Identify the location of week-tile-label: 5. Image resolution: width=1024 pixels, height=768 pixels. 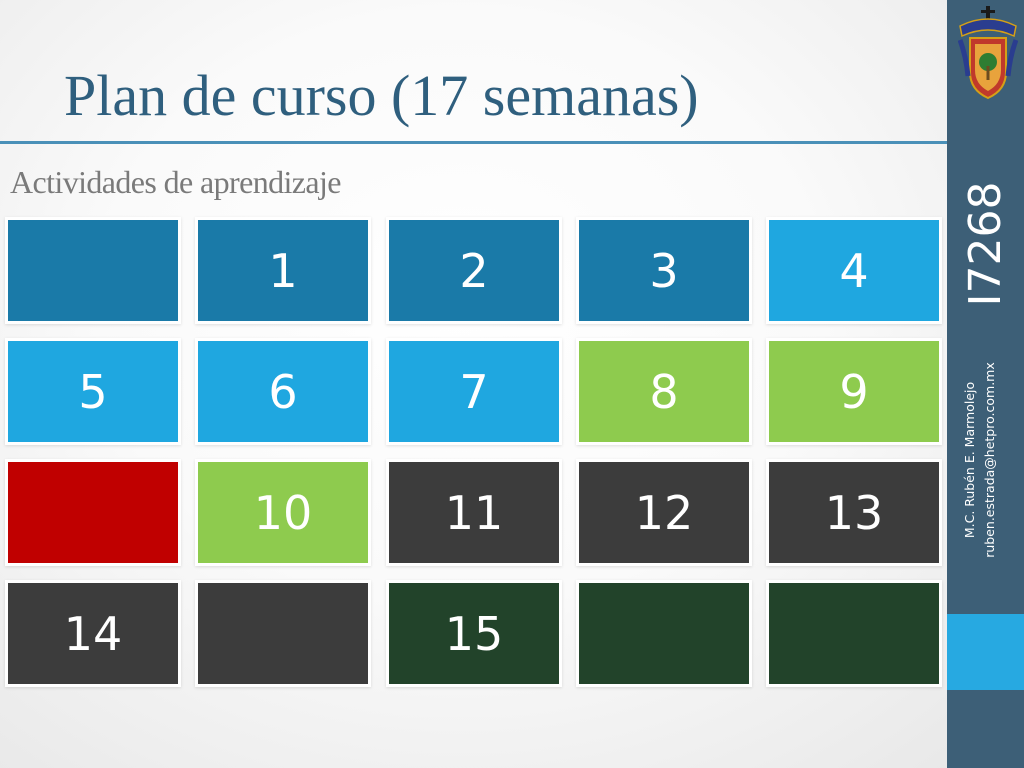
(93, 391).